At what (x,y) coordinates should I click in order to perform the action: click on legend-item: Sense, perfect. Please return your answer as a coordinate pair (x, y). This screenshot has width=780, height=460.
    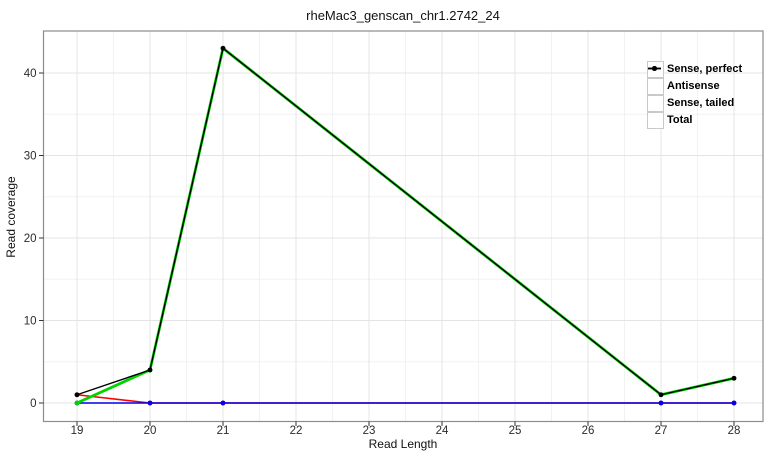
    Looking at the image, I should click on (694, 69).